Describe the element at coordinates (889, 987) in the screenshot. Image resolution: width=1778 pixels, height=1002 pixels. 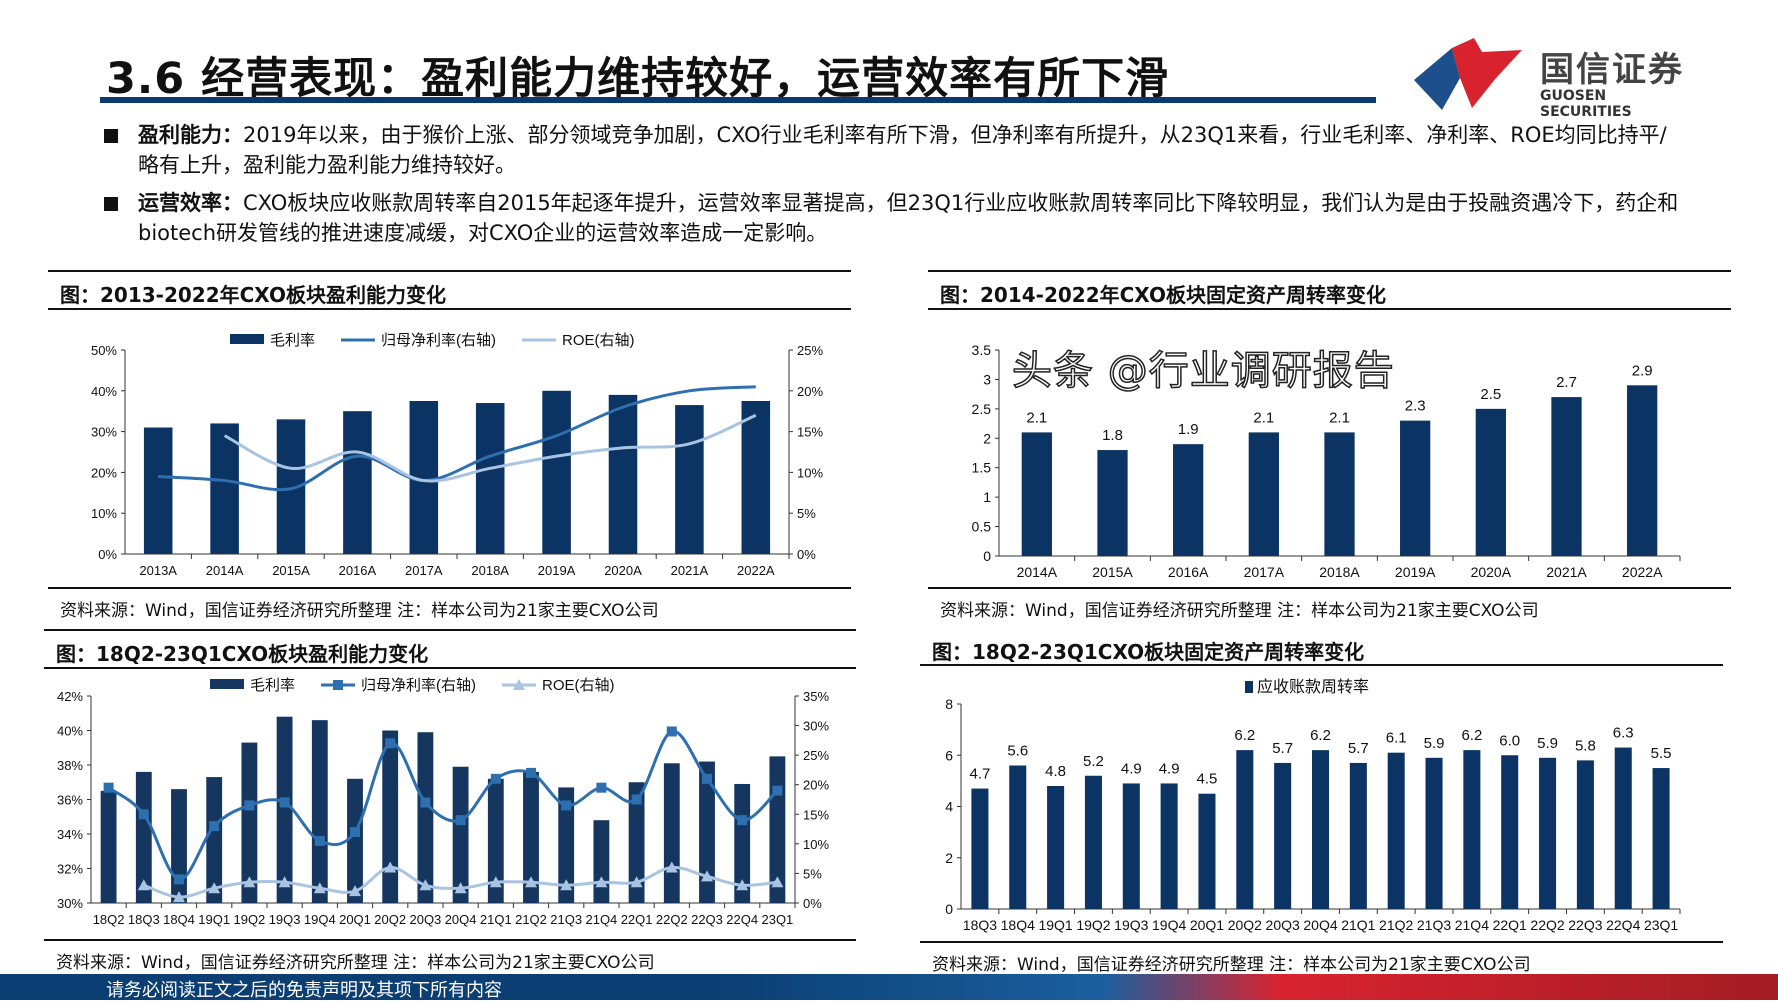
I see `footer-bar: 请务必阅读正文之后的免责声明及其项下所有内容` at that location.